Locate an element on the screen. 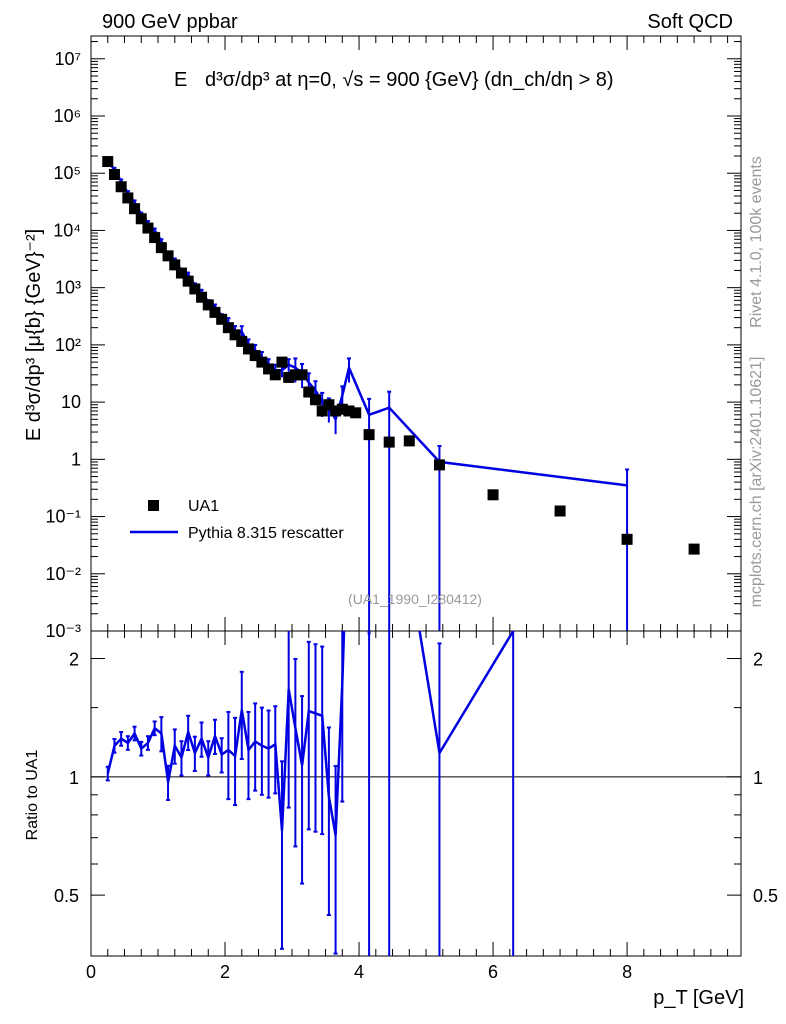 This screenshot has height=1024, width=786. main-y-tick-label: 10⁻³ is located at coordinates (63, 631).